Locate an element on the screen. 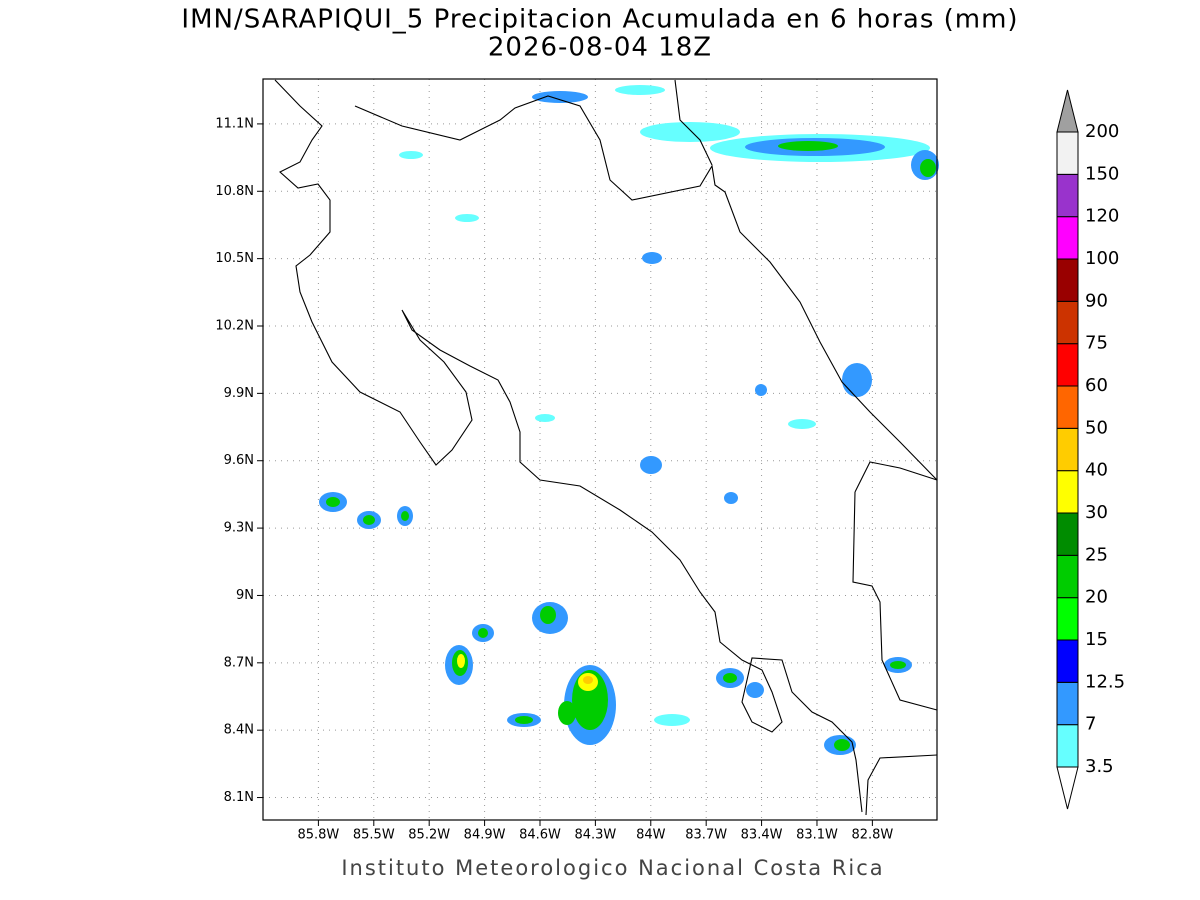 The width and height of the screenshot is (1200, 900). colorbar-label: 30 is located at coordinates (1096, 512).